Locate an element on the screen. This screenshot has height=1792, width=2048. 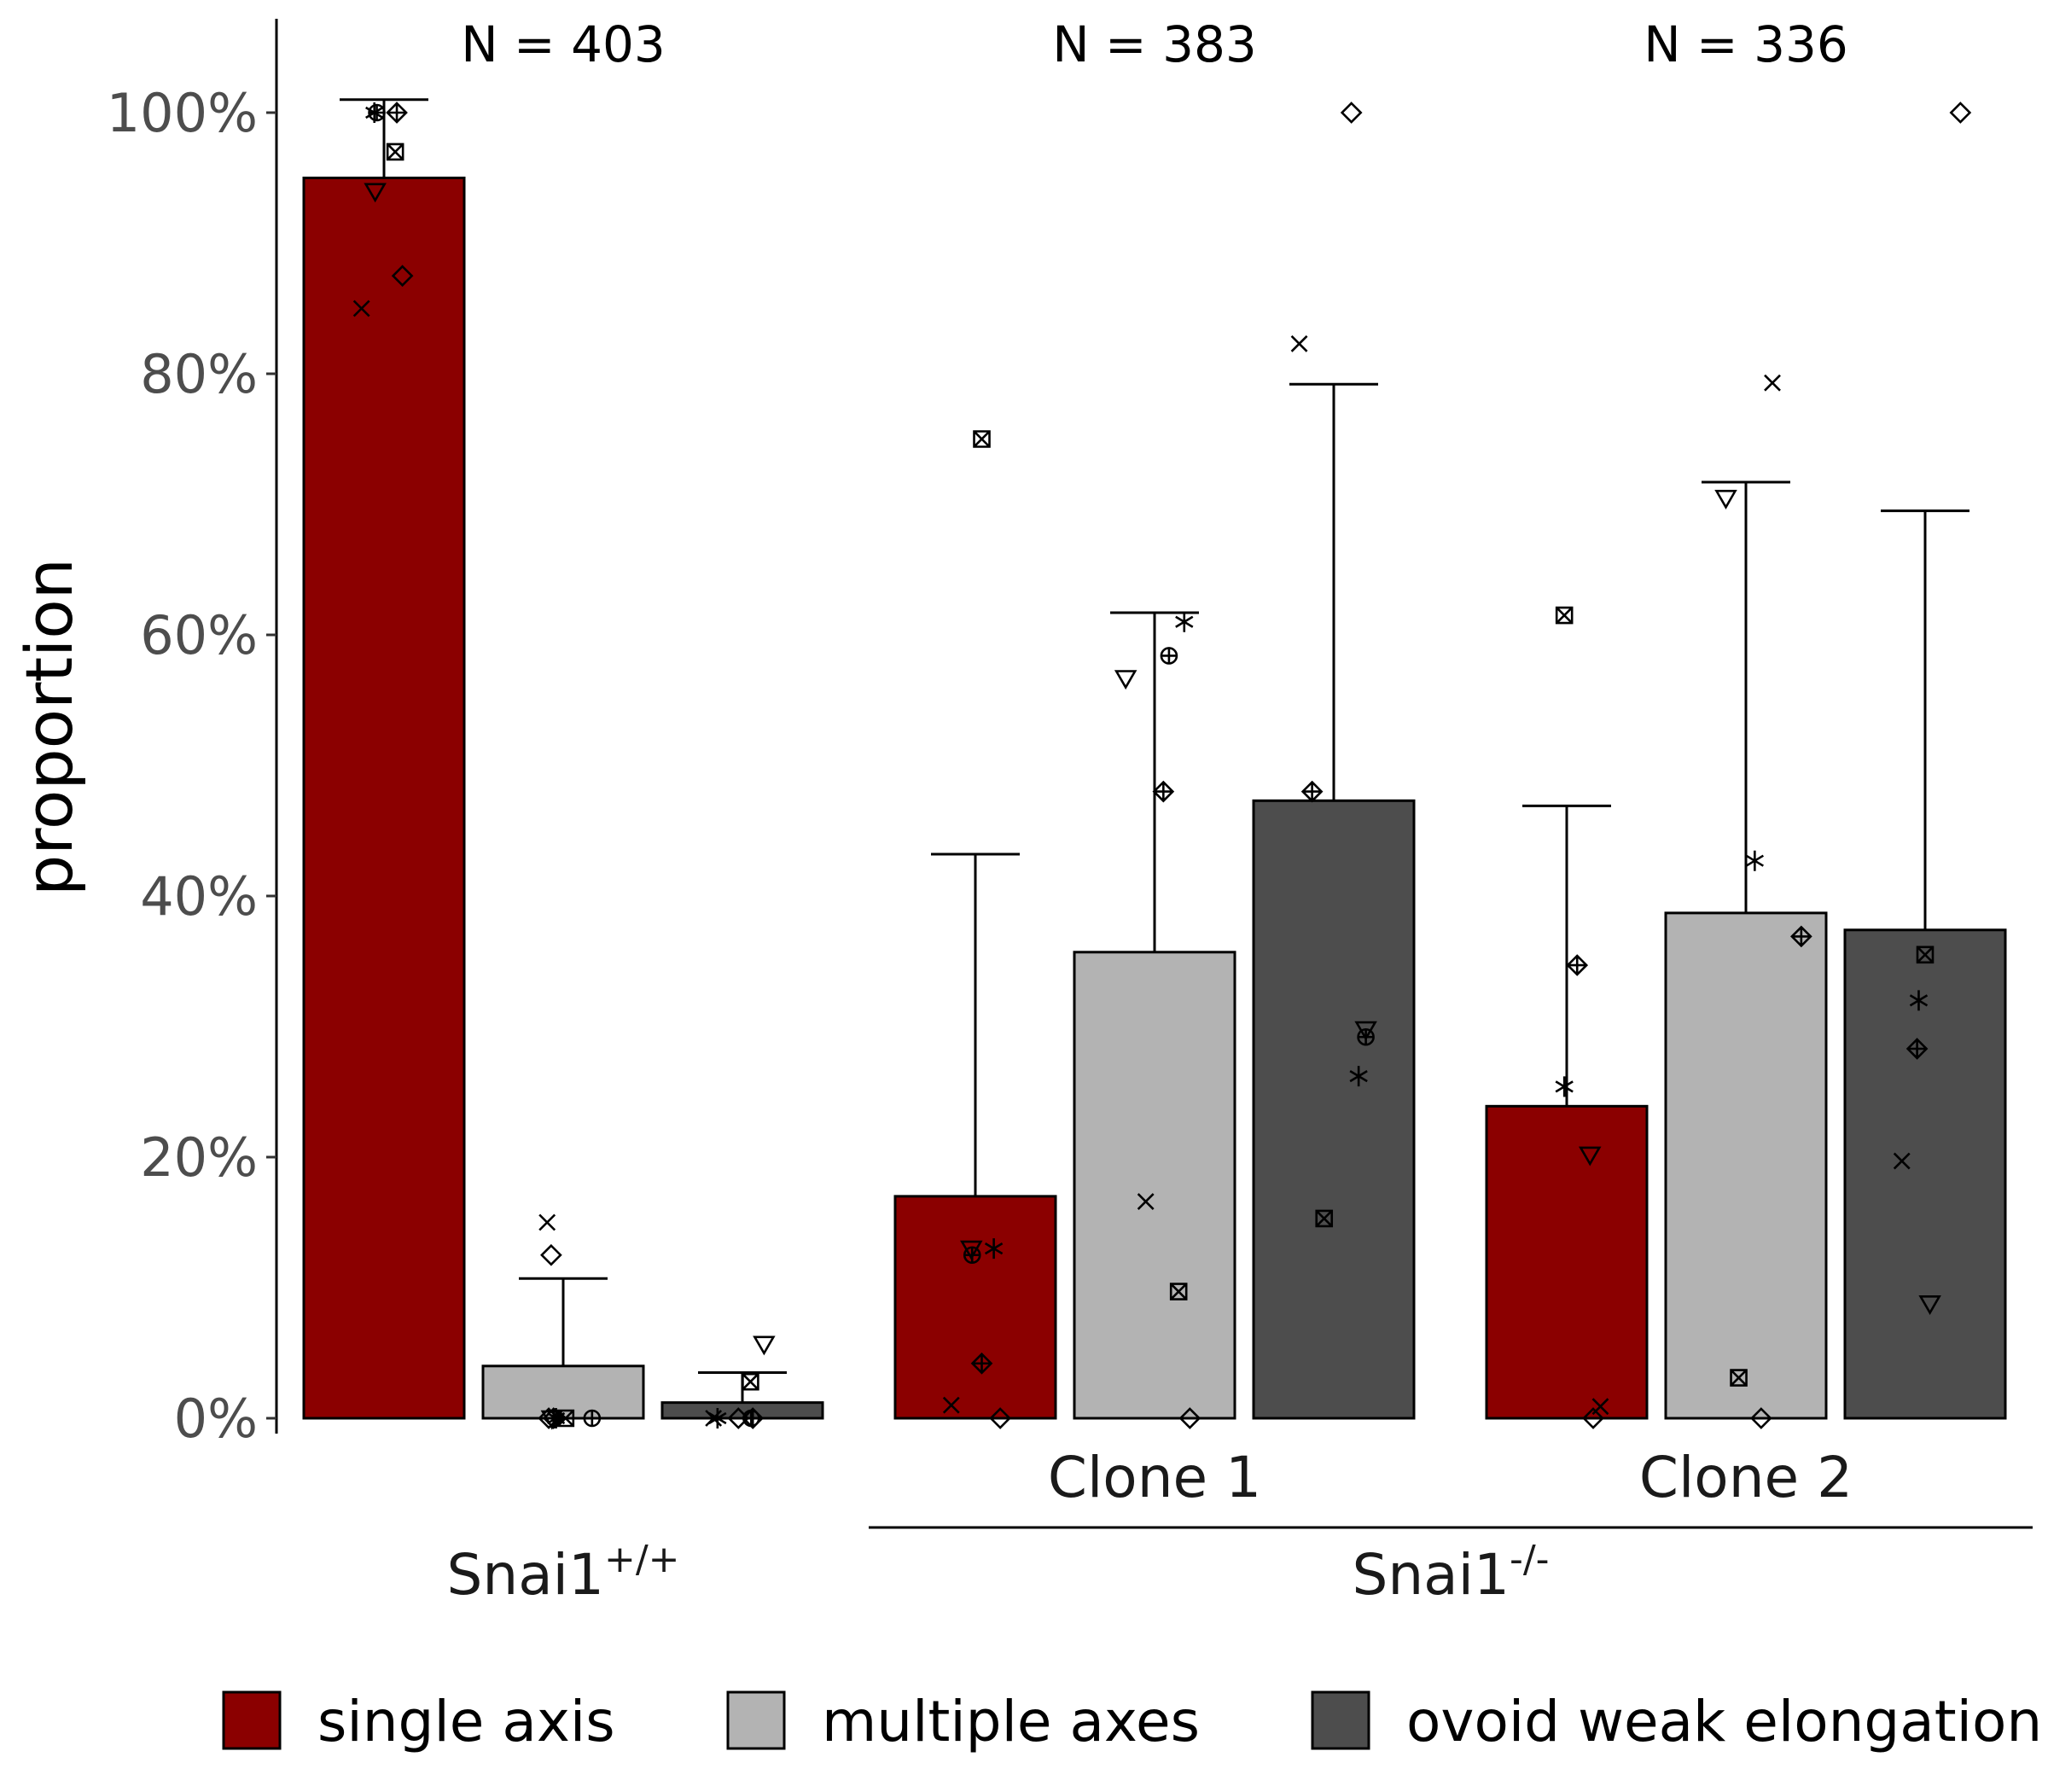
legend-swatch-ovoid-weak-elongation is located at coordinates (1340, 1720).